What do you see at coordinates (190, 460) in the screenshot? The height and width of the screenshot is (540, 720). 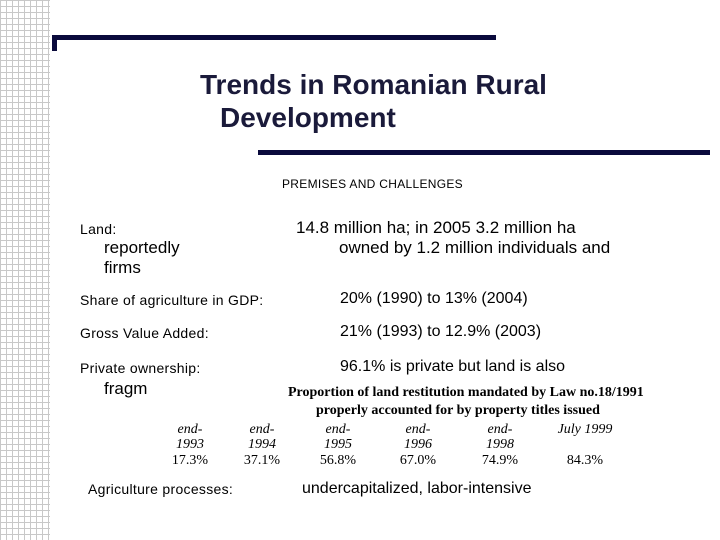 I see `table-cell-value: 17.3%` at bounding box center [190, 460].